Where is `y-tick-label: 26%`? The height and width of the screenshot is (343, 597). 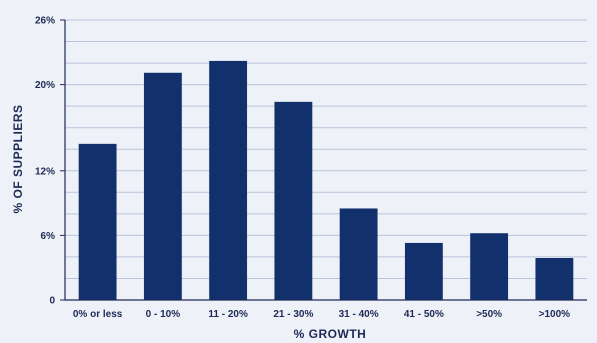 y-tick-label: 26% is located at coordinates (45, 21).